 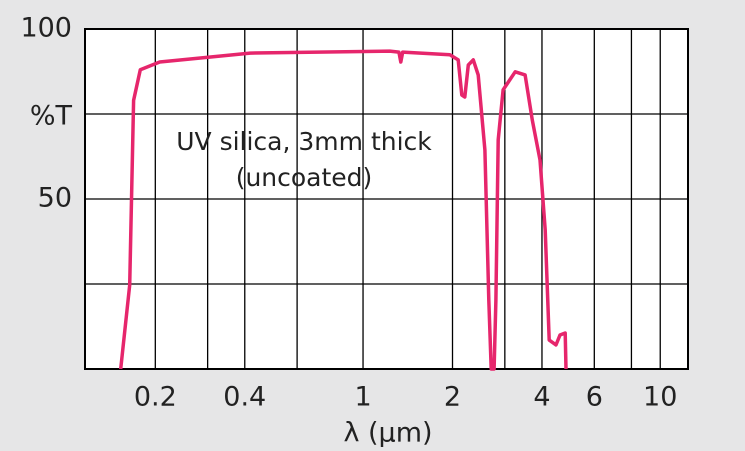 I want to click on x-tick-label: 0.4, so click(x=244, y=397).